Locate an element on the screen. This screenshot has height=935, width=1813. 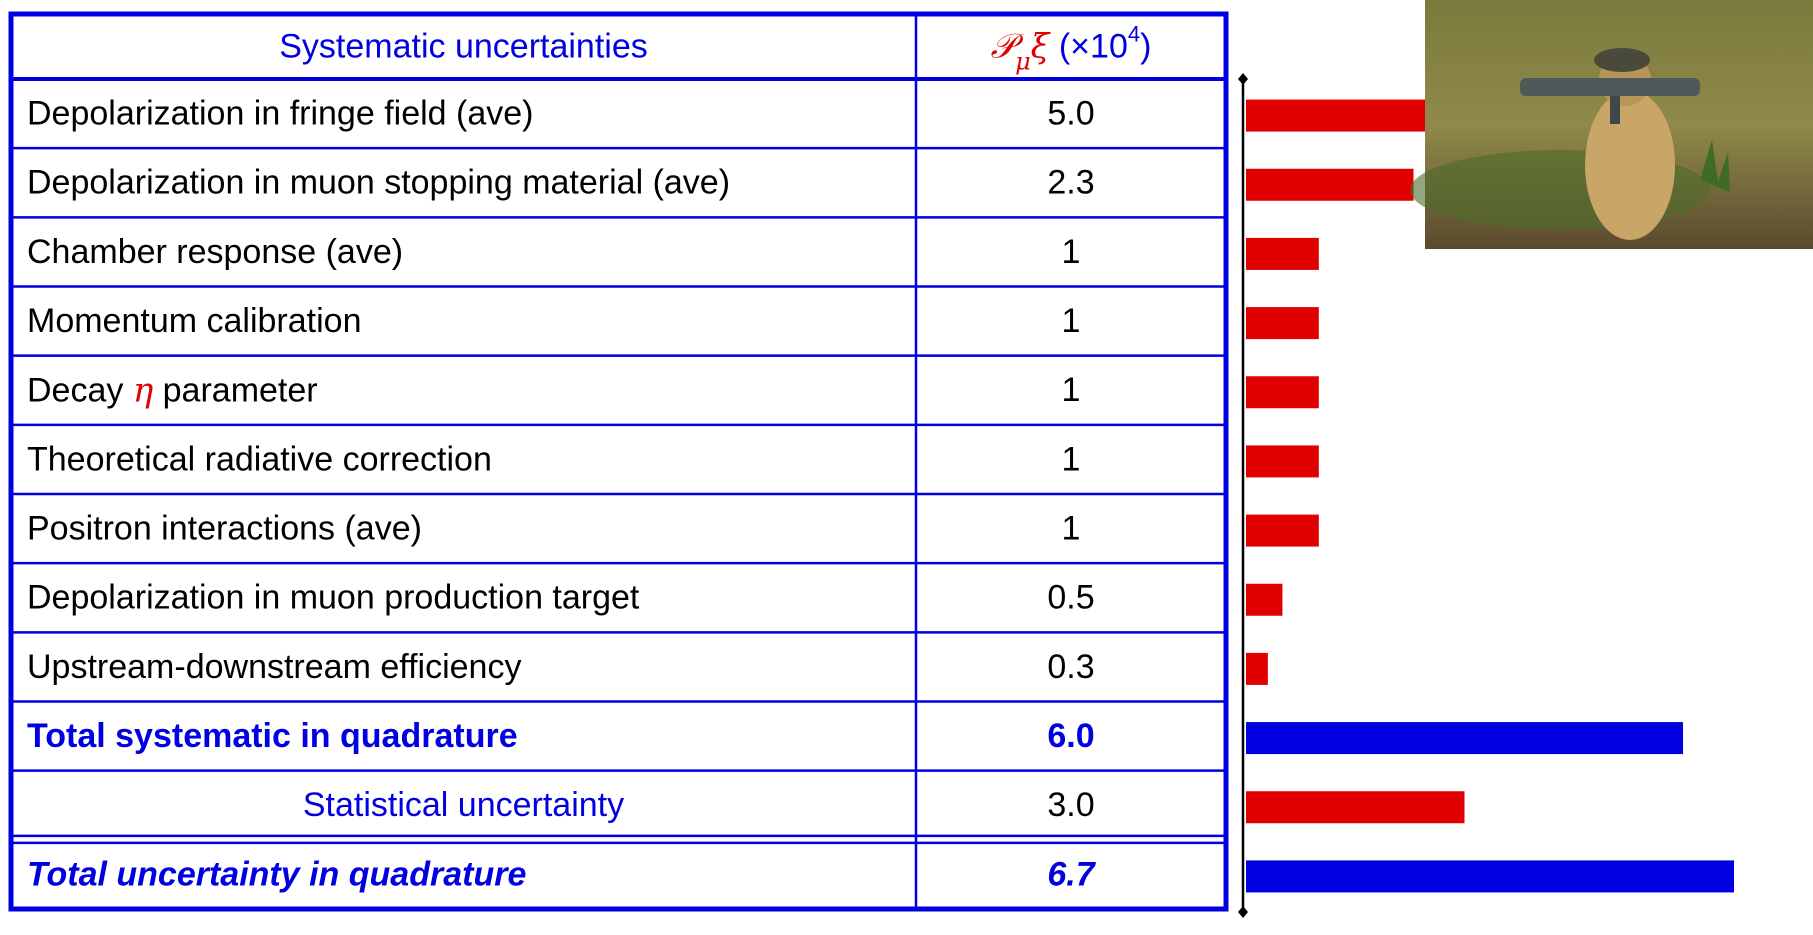
row-label: Depolarization in fringe field (ave) is located at coordinates (280, 114).